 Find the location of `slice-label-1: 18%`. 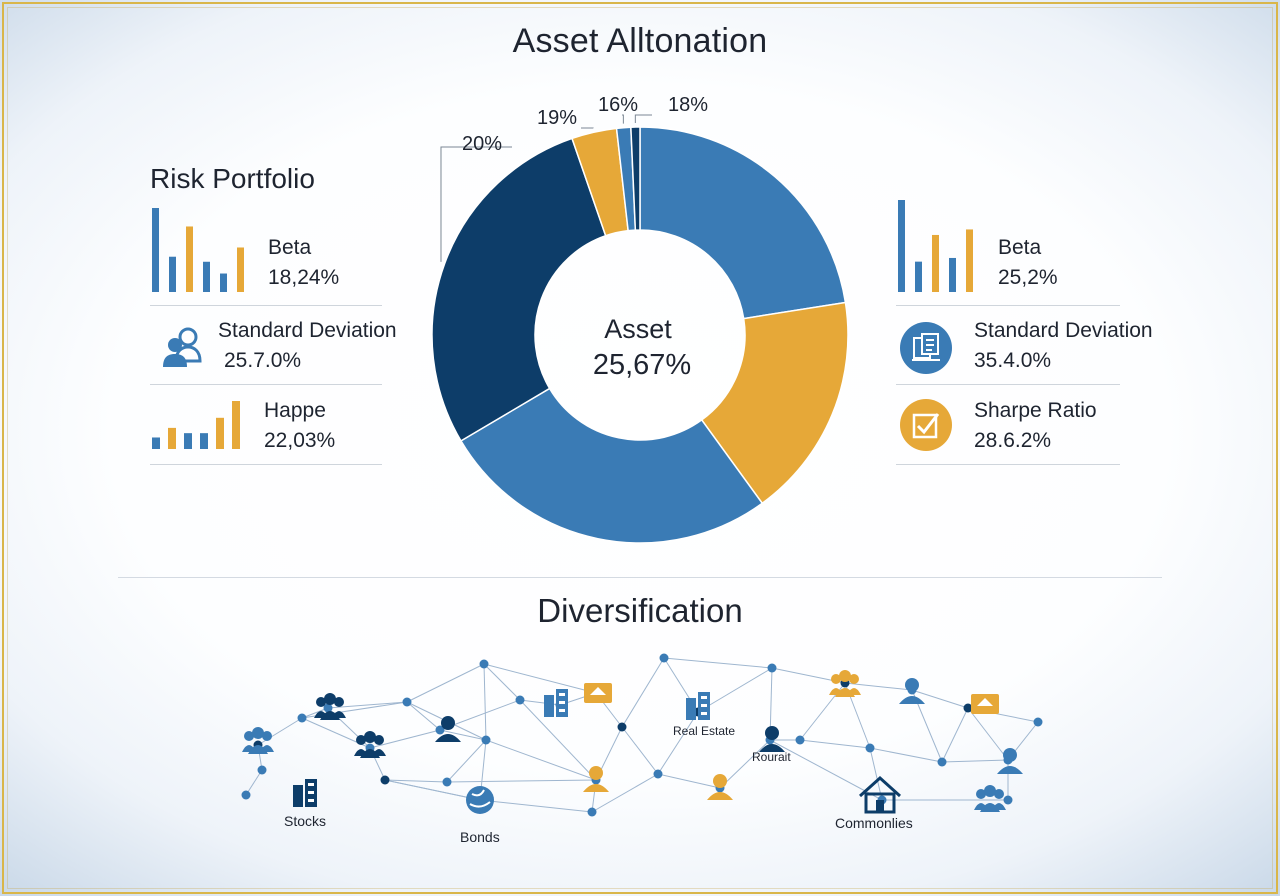

slice-label-1: 18% is located at coordinates (688, 105).